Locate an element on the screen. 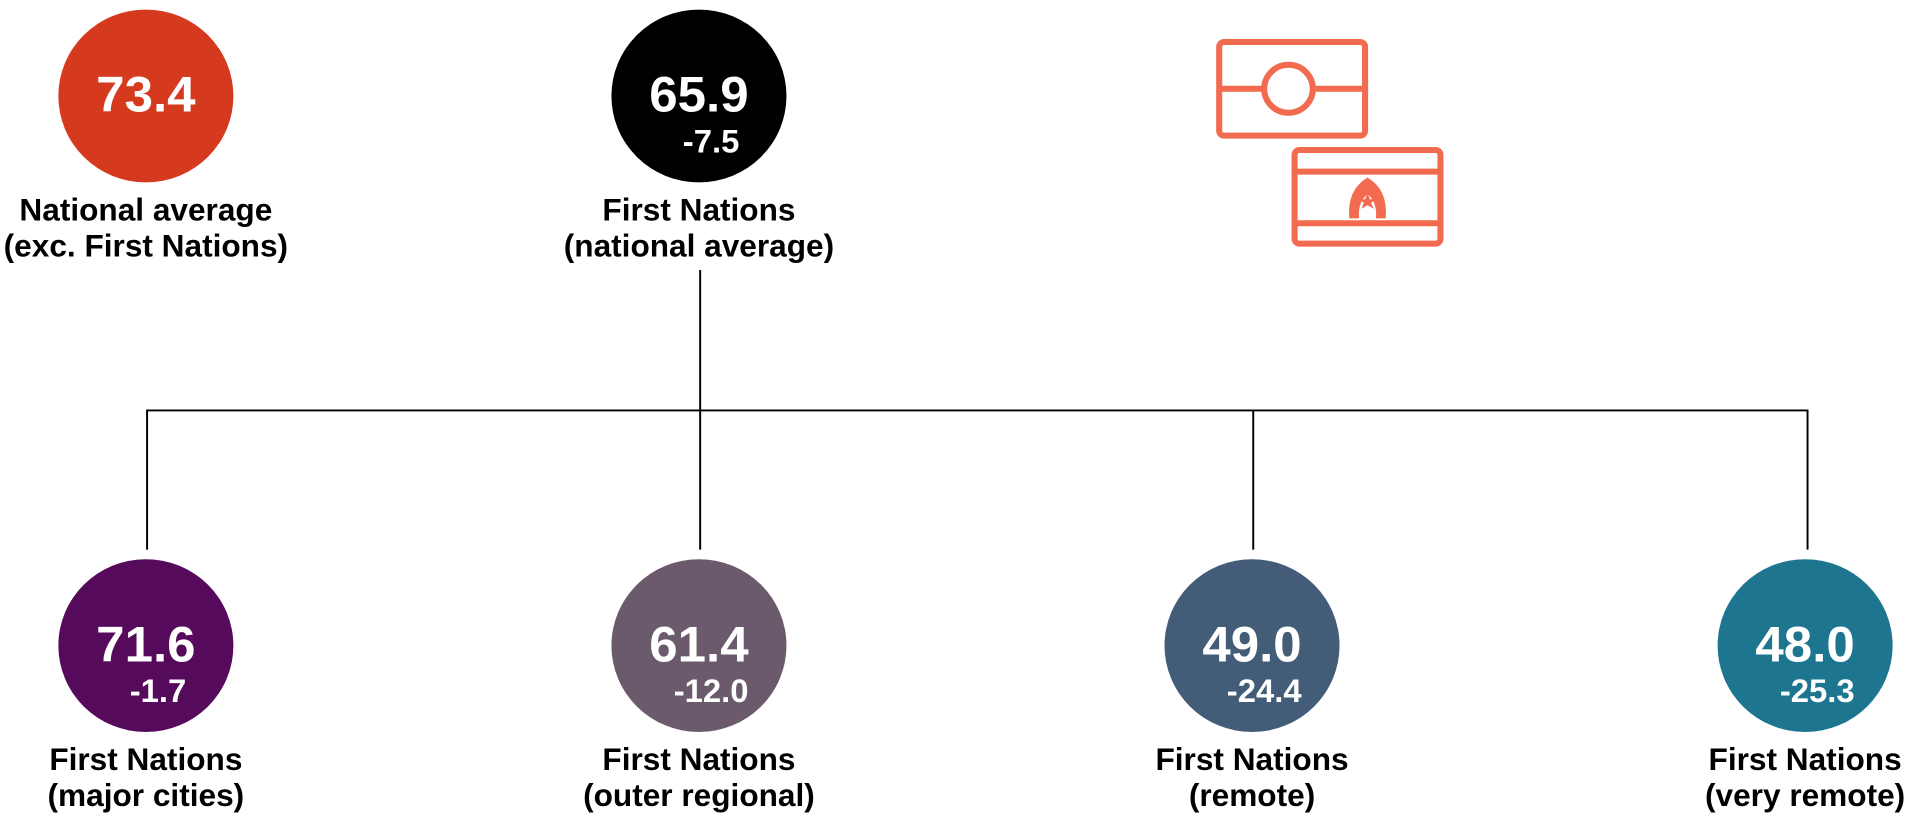  node-label: (remote) is located at coordinates (1252, 795).